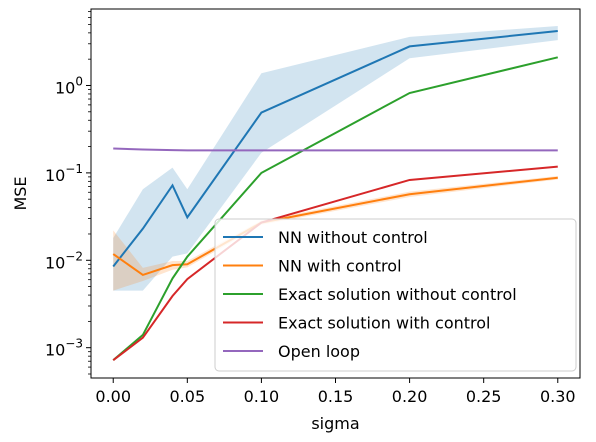 This screenshot has height=442, width=596. I want to click on x-axis-ticks: 0.00 0.05 0.10 0.15 0.20 0.25 0.30, so click(335, 392).